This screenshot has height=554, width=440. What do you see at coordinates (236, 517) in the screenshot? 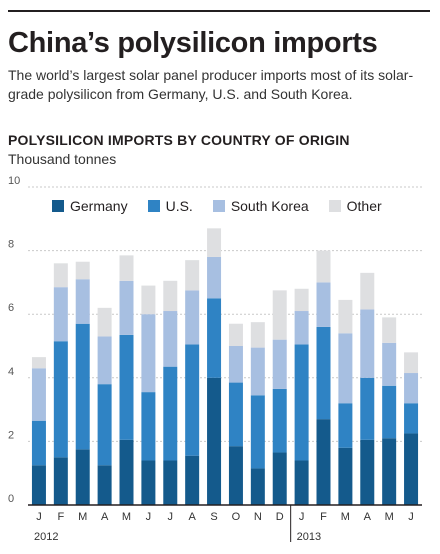
I see `x-tick-label: O` at bounding box center [236, 517].